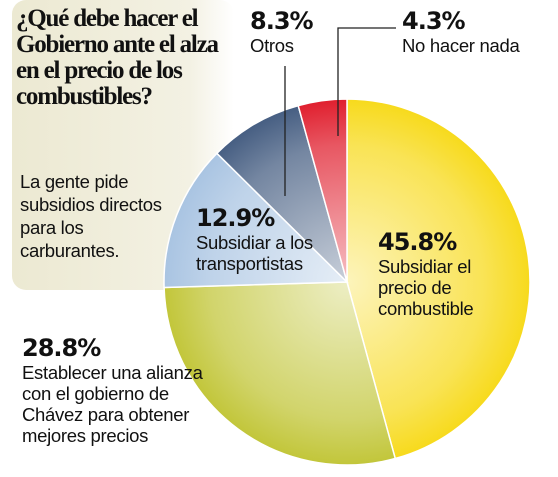 This screenshot has width=558, height=477. Describe the element at coordinates (426, 287) in the screenshot. I see `category-label: Subsidiar el precio de combustible` at that location.